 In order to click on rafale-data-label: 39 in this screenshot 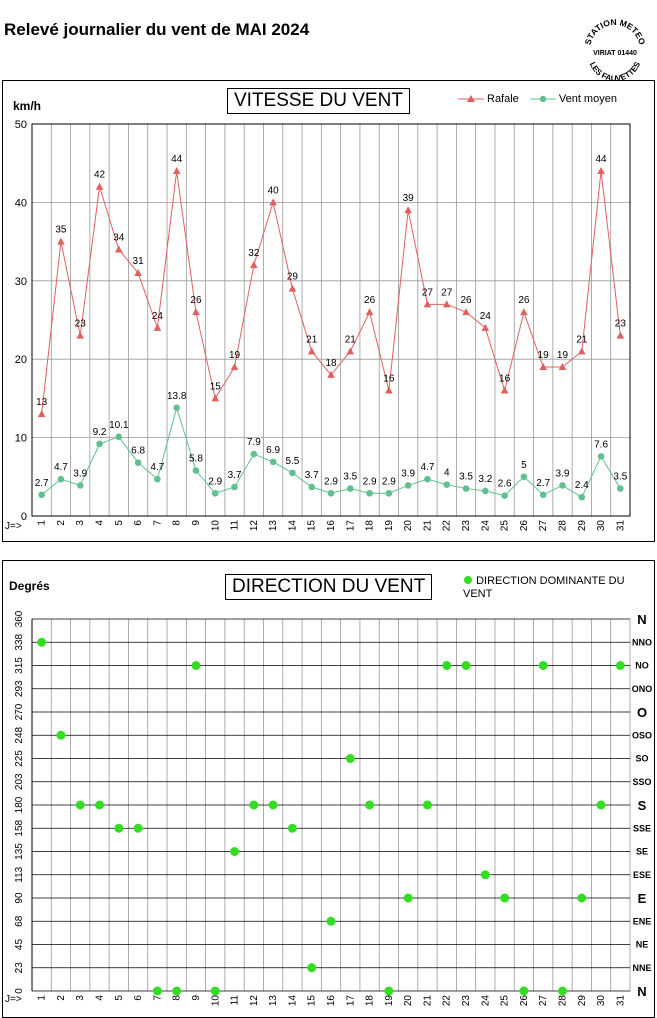, I will do `click(409, 198)`.